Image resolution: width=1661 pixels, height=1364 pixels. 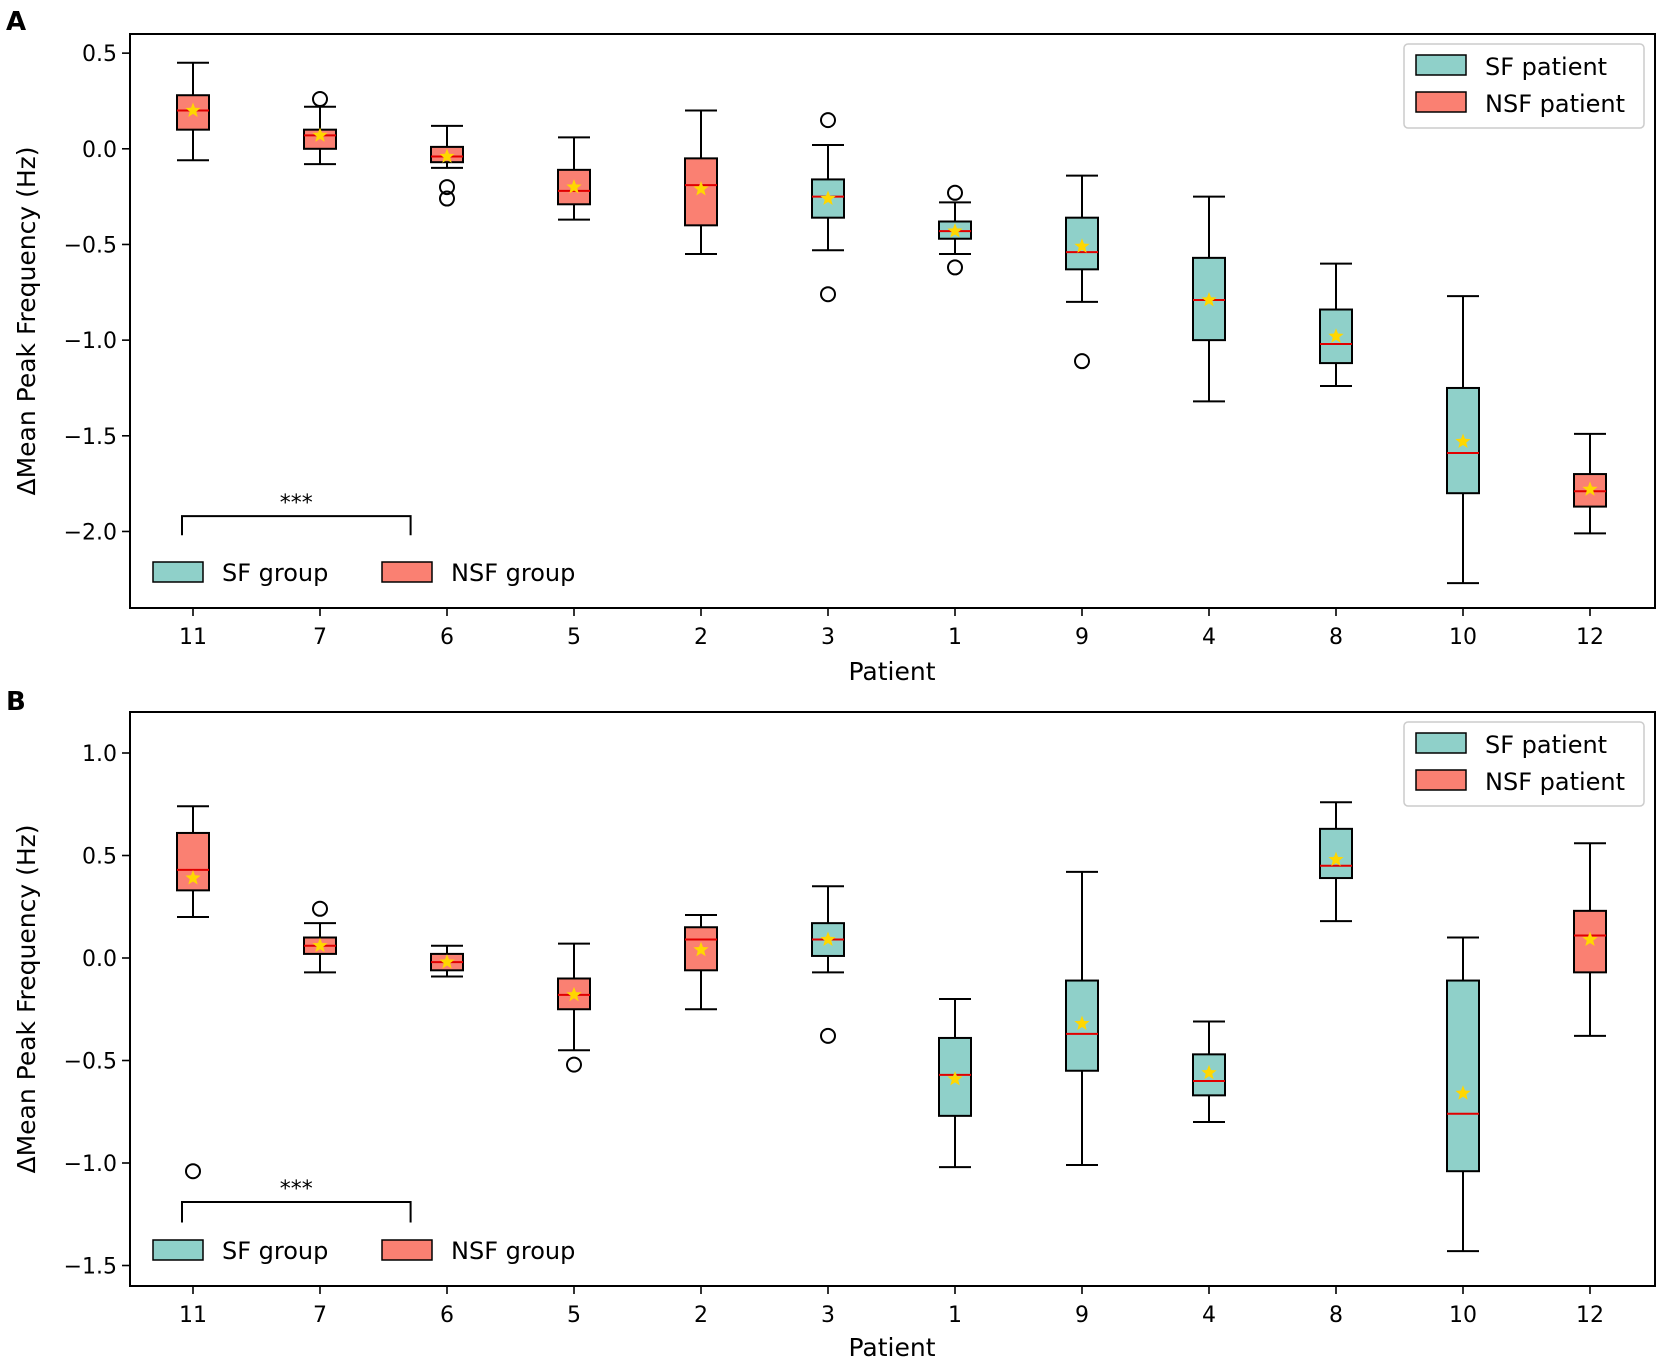 What do you see at coordinates (891, 671) in the screenshot?
I see `panel-a-x-axis-label: Patient` at bounding box center [891, 671].